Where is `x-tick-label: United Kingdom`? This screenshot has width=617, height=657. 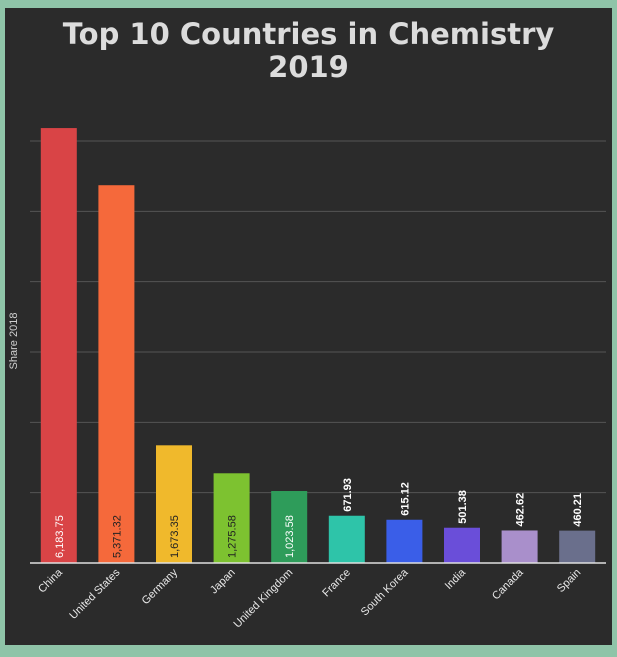
x-tick-label: United Kingdom is located at coordinates (263, 599).